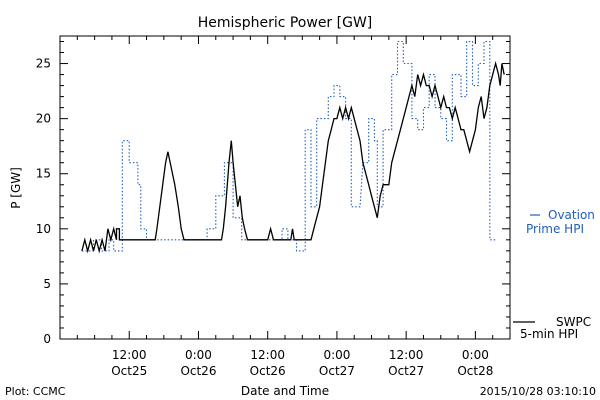 The height and width of the screenshot is (400, 600). What do you see at coordinates (555, 229) in the screenshot?
I see `legend-ovation-line2: Prime HPI` at bounding box center [555, 229].